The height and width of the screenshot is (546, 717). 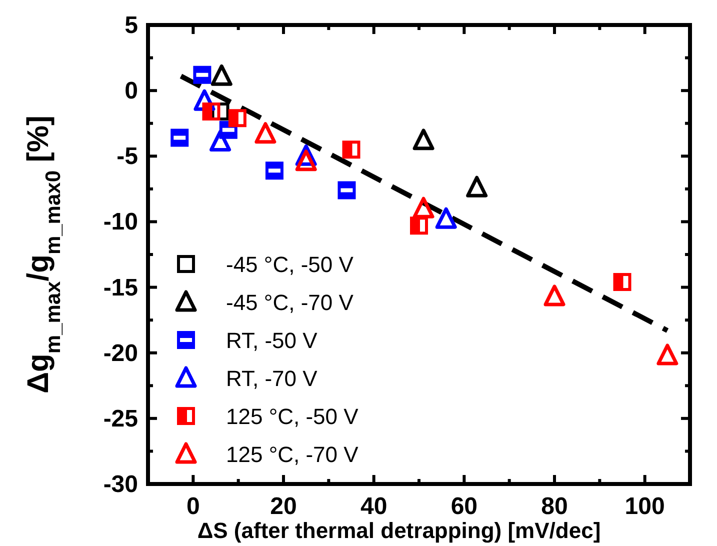 I want to click on legend-label: RT, -70 V, so click(x=272, y=378).